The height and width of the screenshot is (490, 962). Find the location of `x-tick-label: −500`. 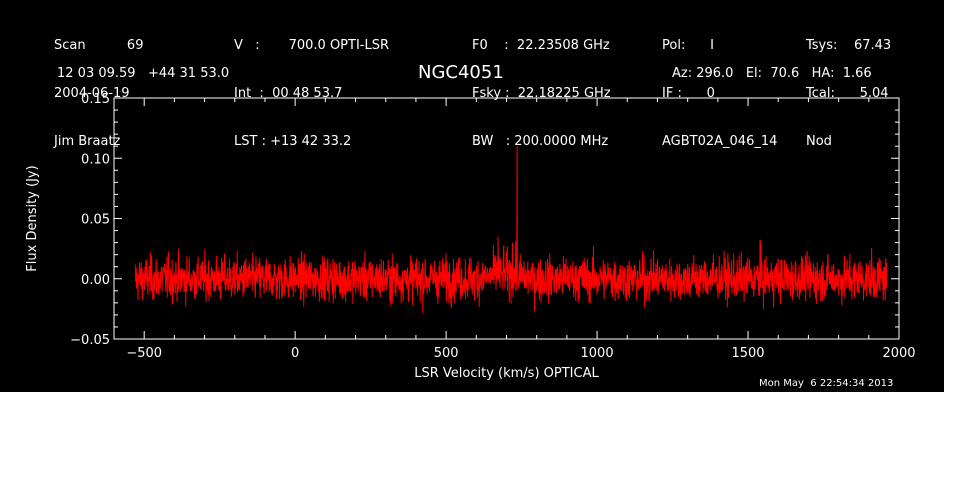

x-tick-label: −500 is located at coordinates (144, 353).